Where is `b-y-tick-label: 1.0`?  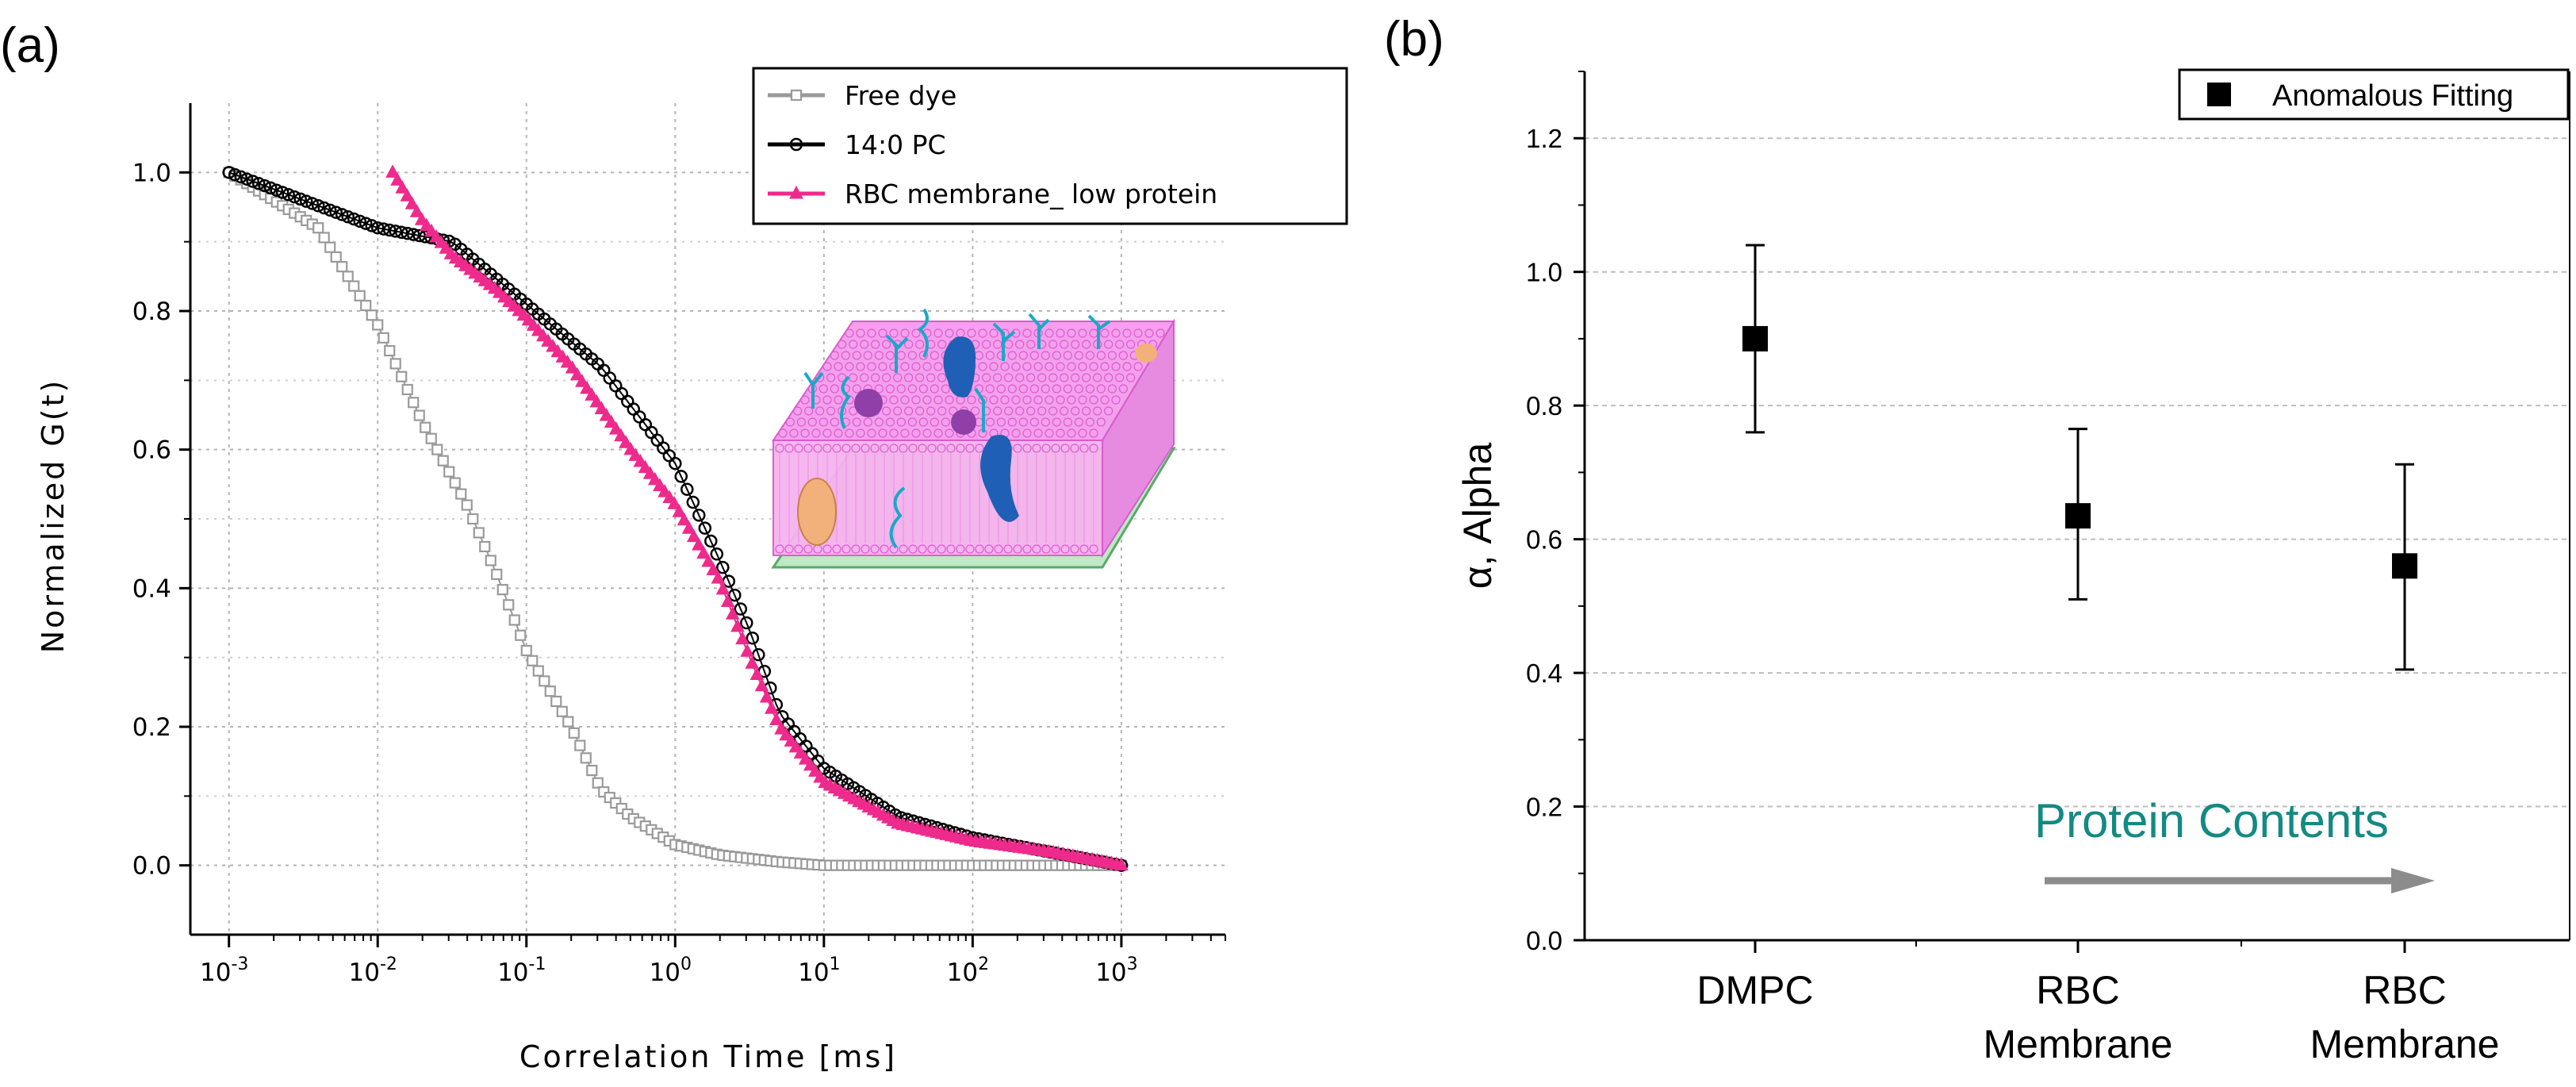
b-y-tick-label: 1.0 is located at coordinates (1544, 273).